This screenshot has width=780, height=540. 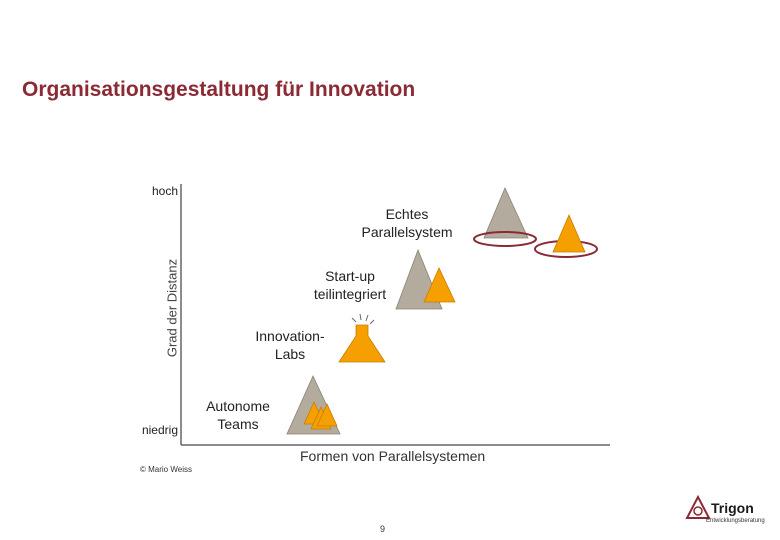 What do you see at coordinates (407, 223) in the screenshot?
I see `echtes-parallelsystem-label: Echtes Parallelsystem` at bounding box center [407, 223].